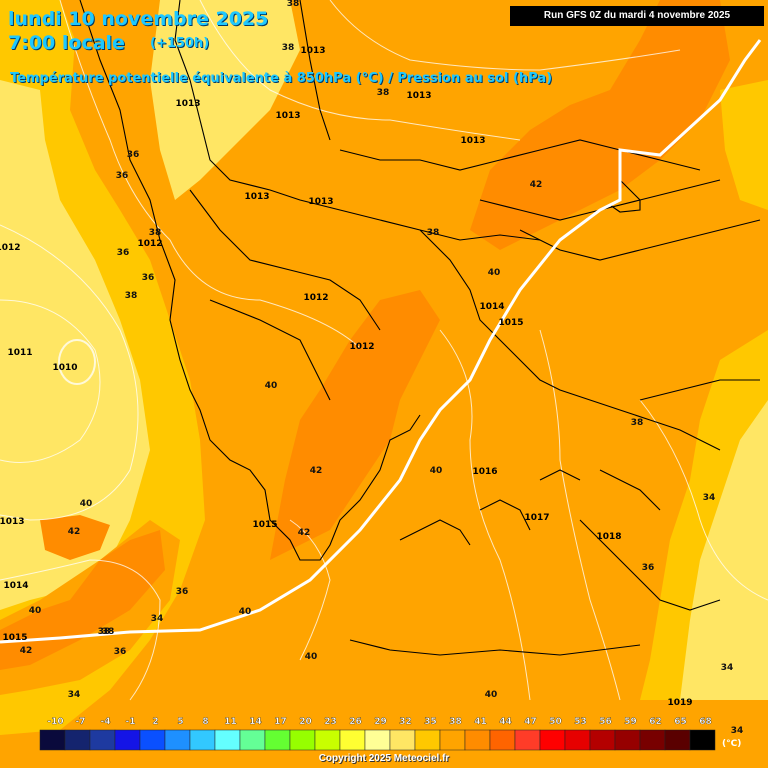 The image size is (768, 768). I want to click on theta-zone-35-northeast, so click(744, 145).